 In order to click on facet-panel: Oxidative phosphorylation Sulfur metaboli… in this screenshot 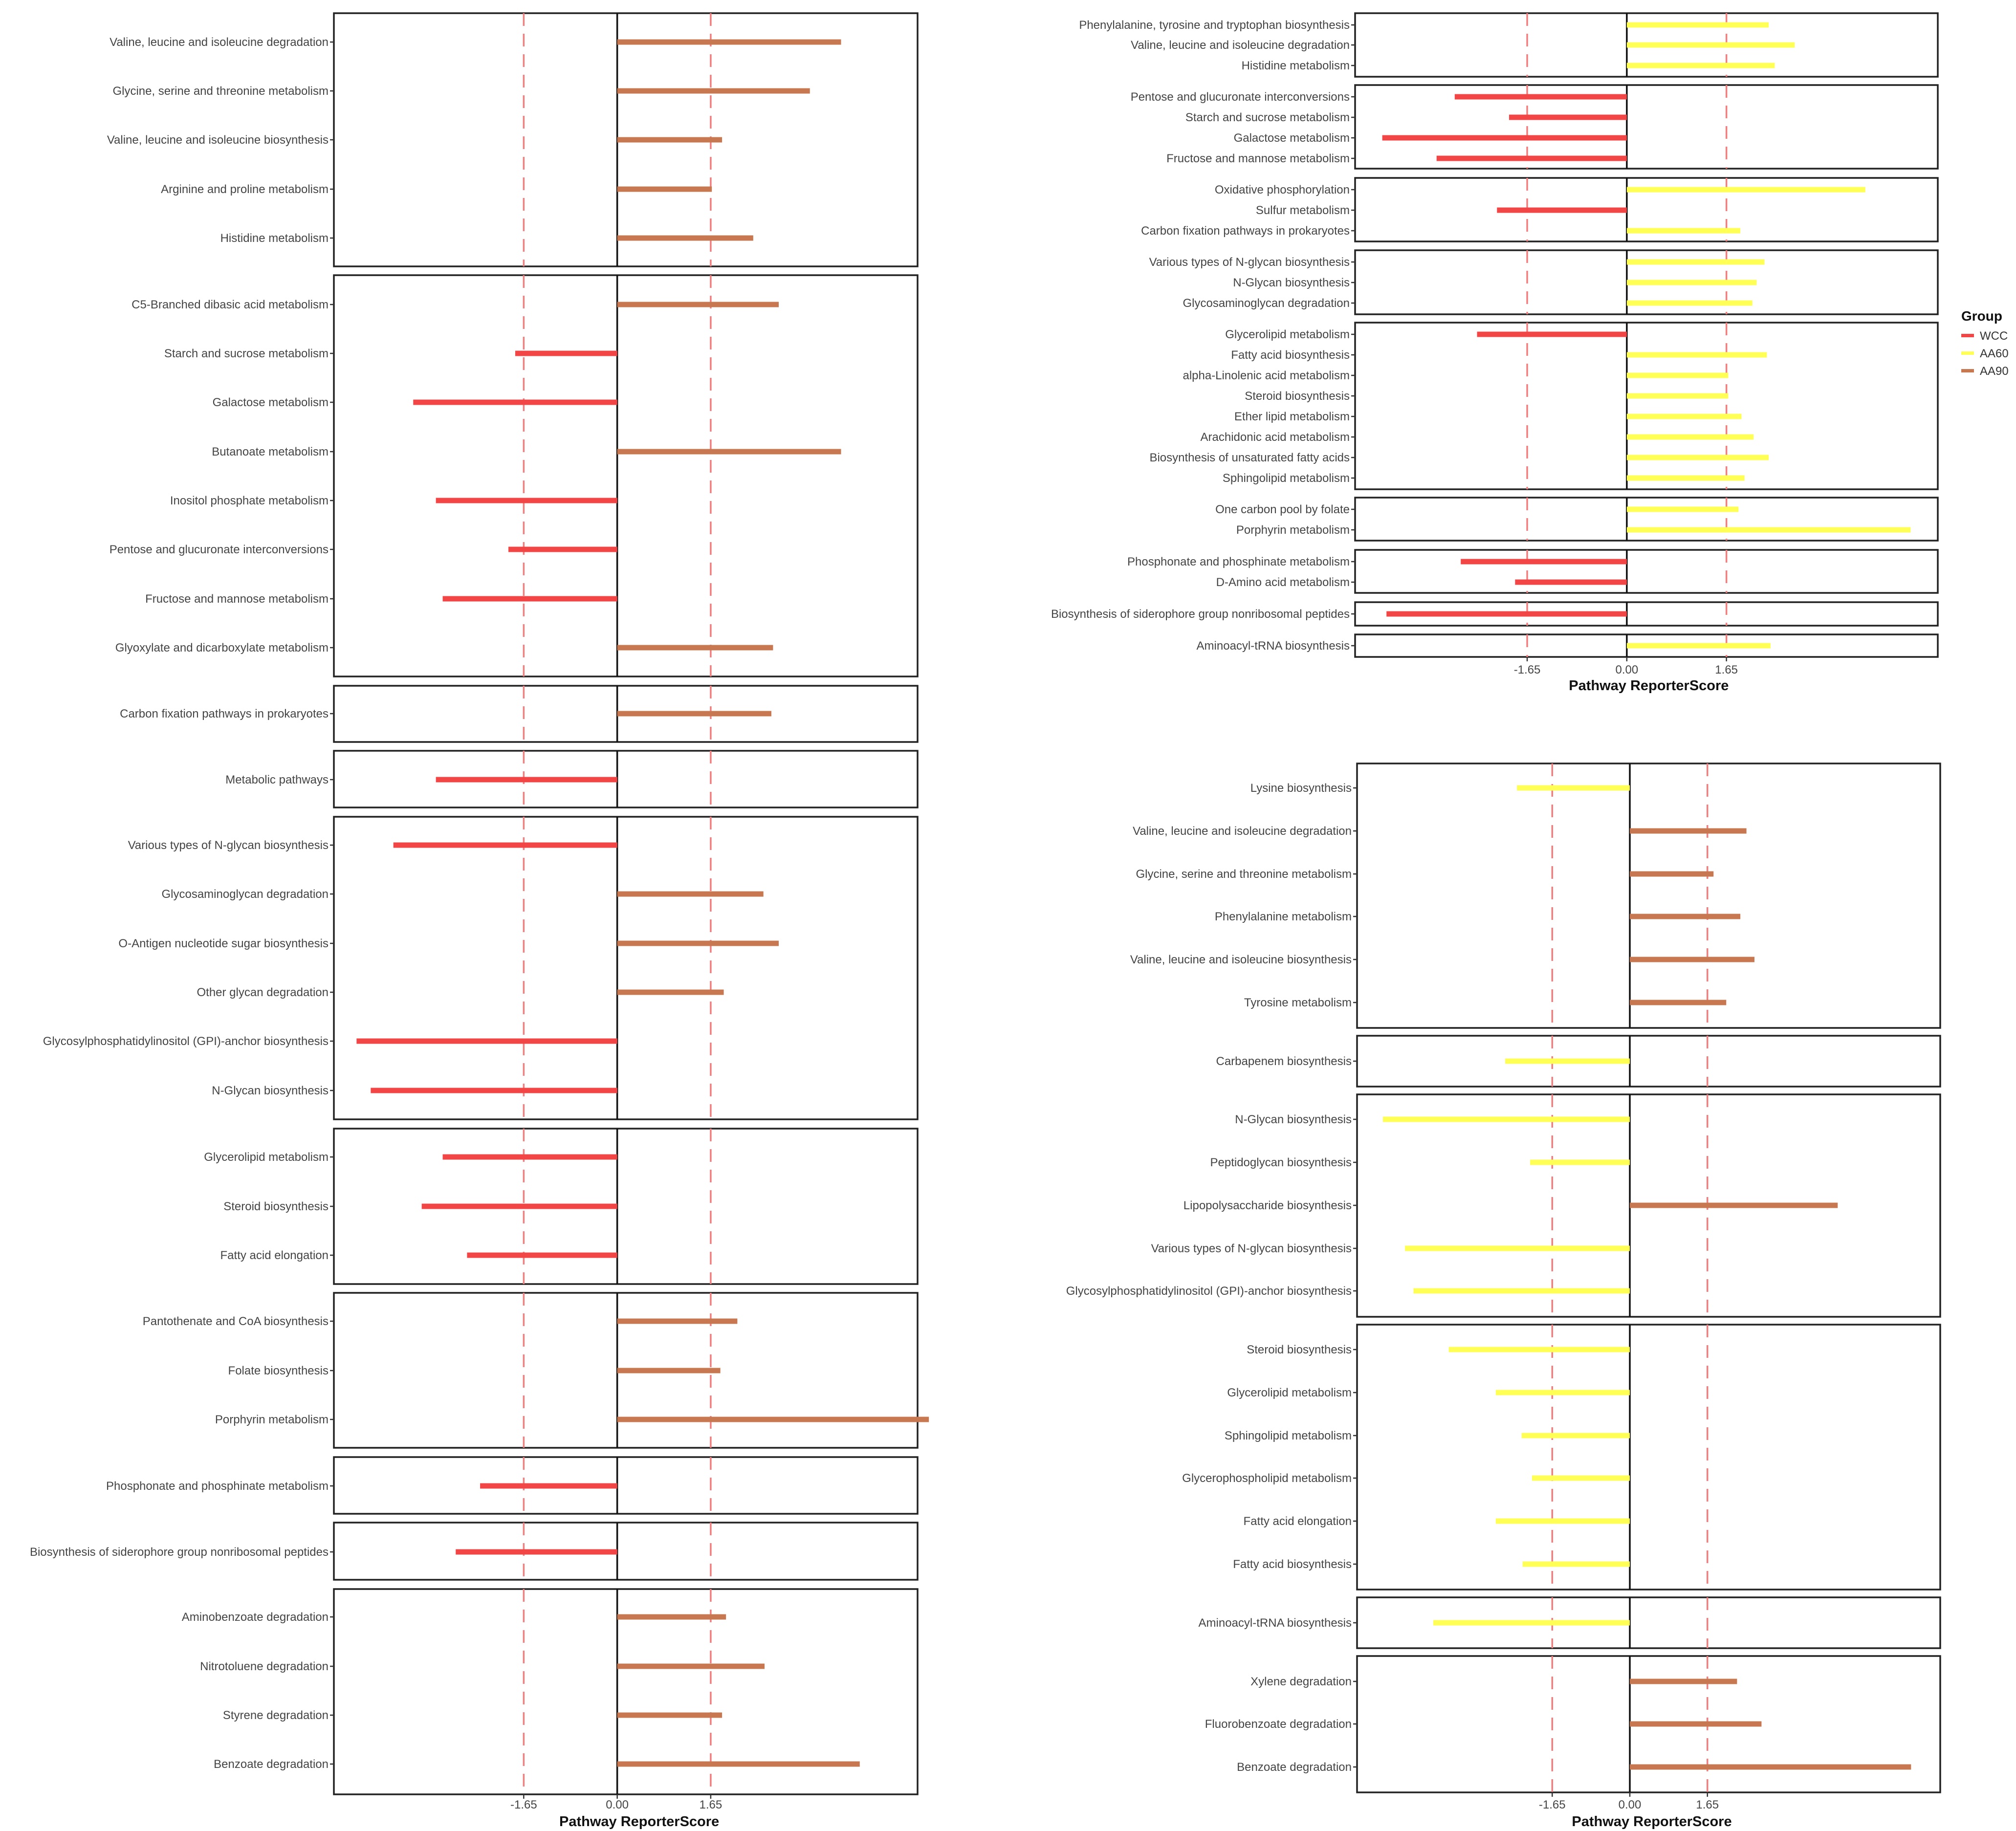, I will do `click(1540, 210)`.